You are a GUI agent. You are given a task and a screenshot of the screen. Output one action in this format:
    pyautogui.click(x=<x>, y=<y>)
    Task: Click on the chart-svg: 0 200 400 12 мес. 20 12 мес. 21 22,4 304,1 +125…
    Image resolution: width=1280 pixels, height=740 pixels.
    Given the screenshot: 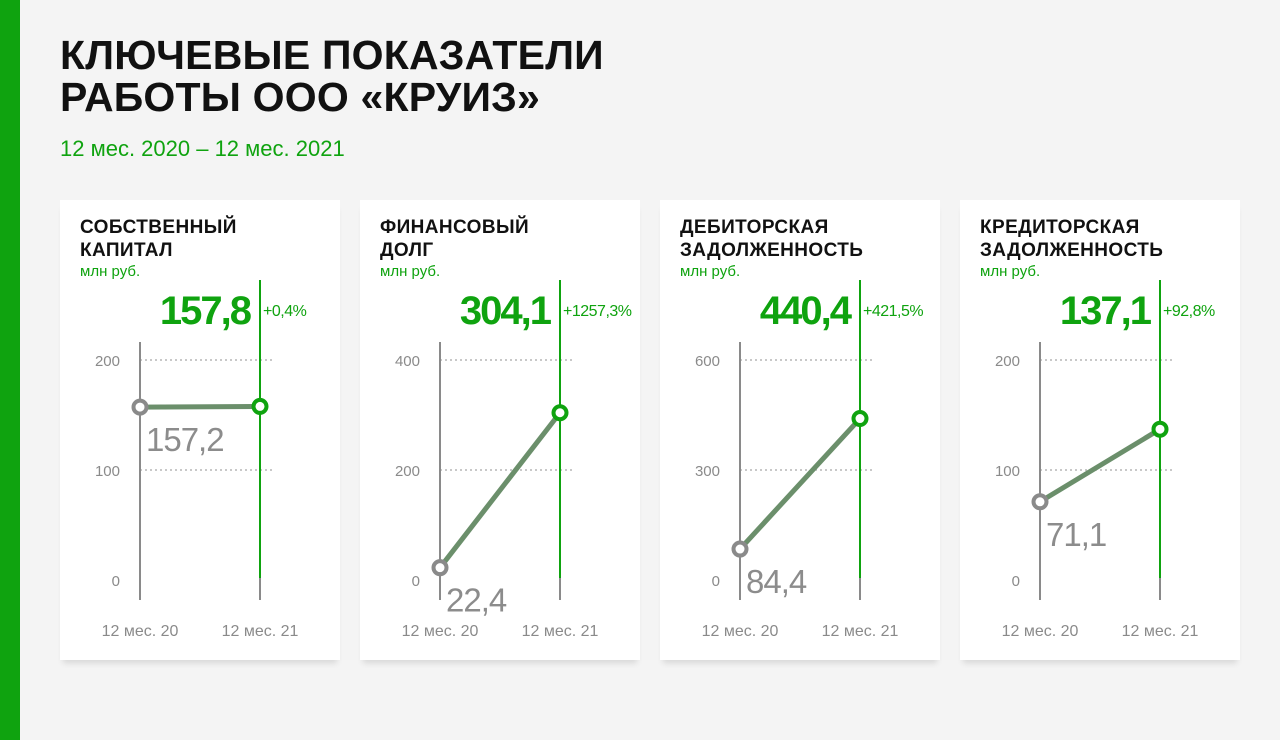 What is the action you would take?
    pyautogui.click(x=513, y=460)
    